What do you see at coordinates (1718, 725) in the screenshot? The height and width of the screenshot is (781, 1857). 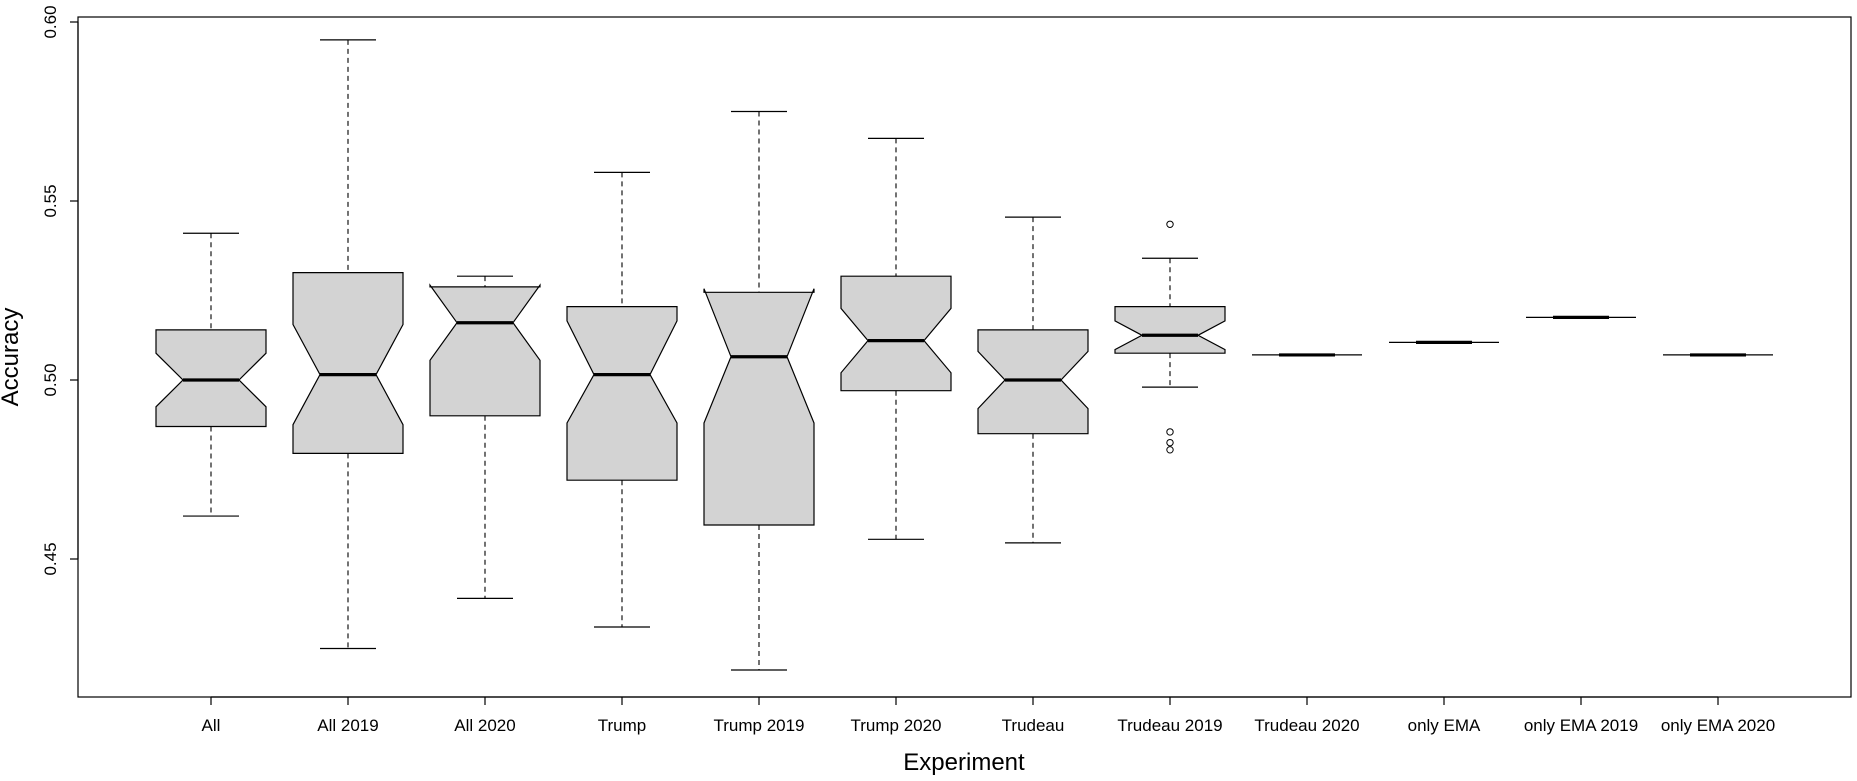 I see `x-tick-label: only EMA 2020` at bounding box center [1718, 725].